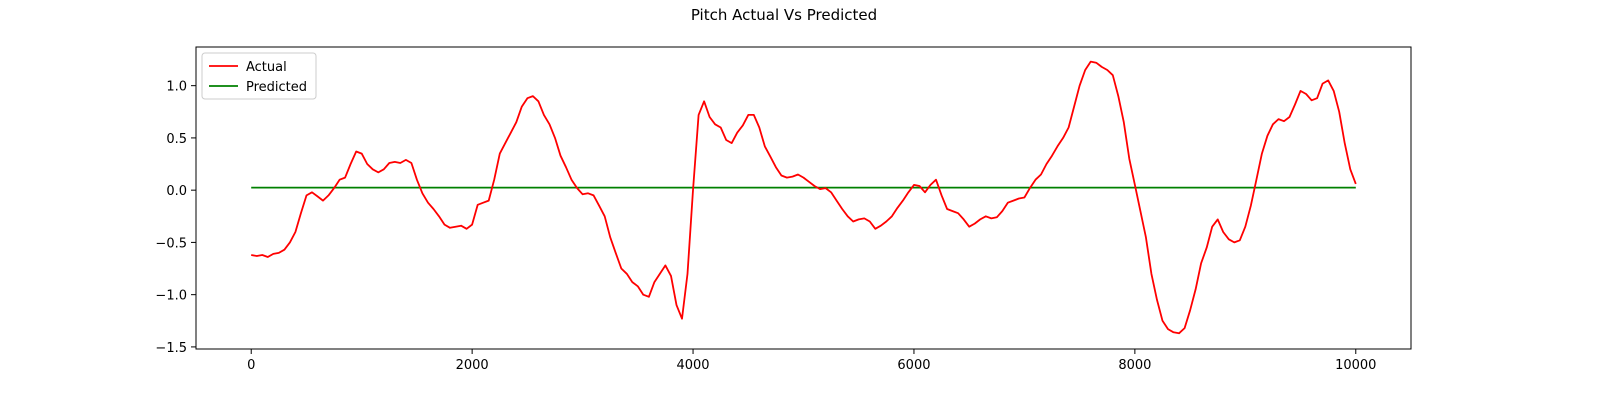 The image size is (1600, 404). I want to click on y-tick-label: 0.0, so click(176, 191).